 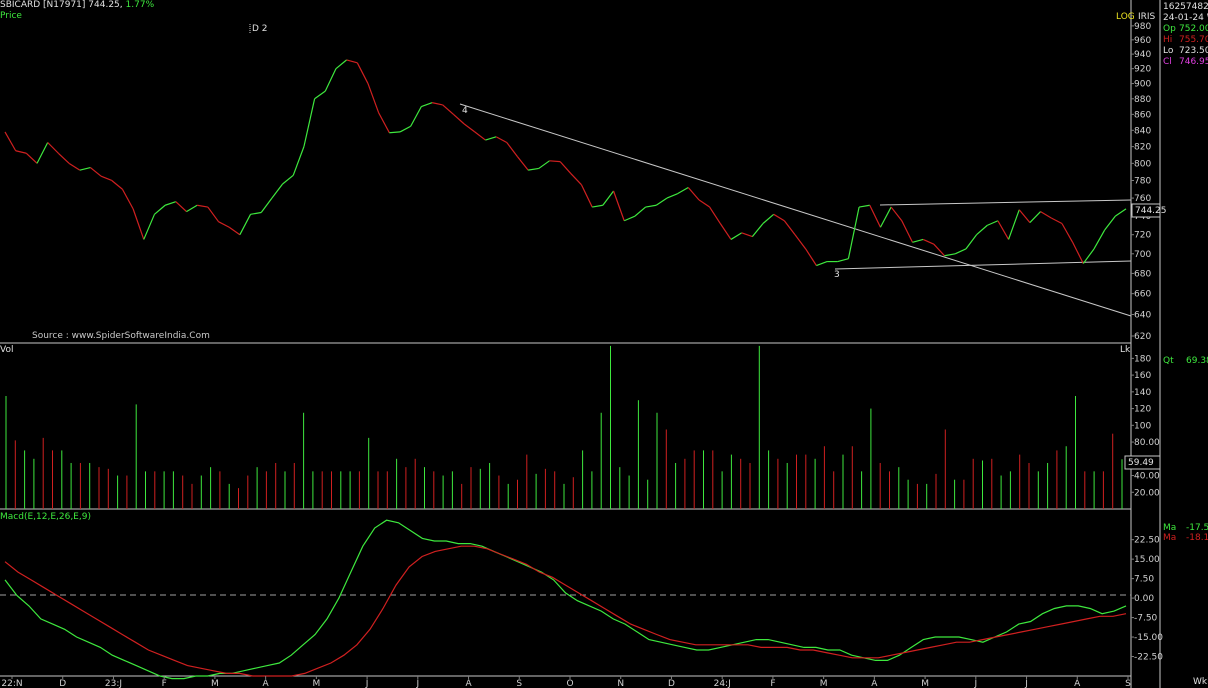 I want to click on volume-unit-label: Lk, so click(x=1125, y=350).